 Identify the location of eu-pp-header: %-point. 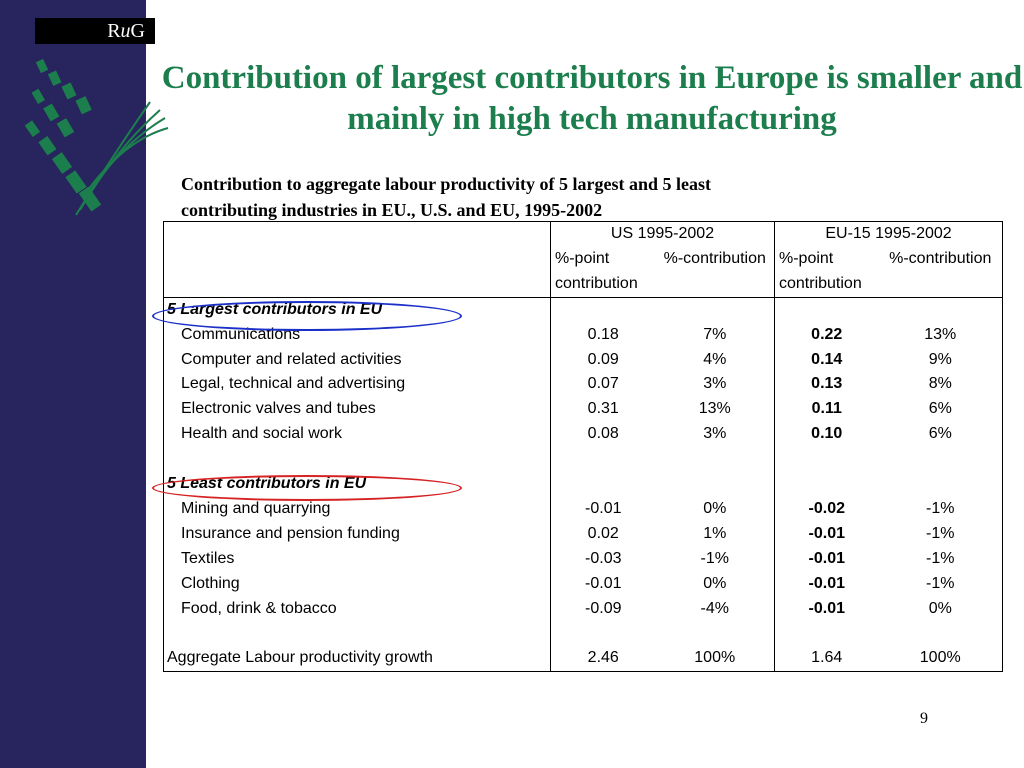
(806, 258).